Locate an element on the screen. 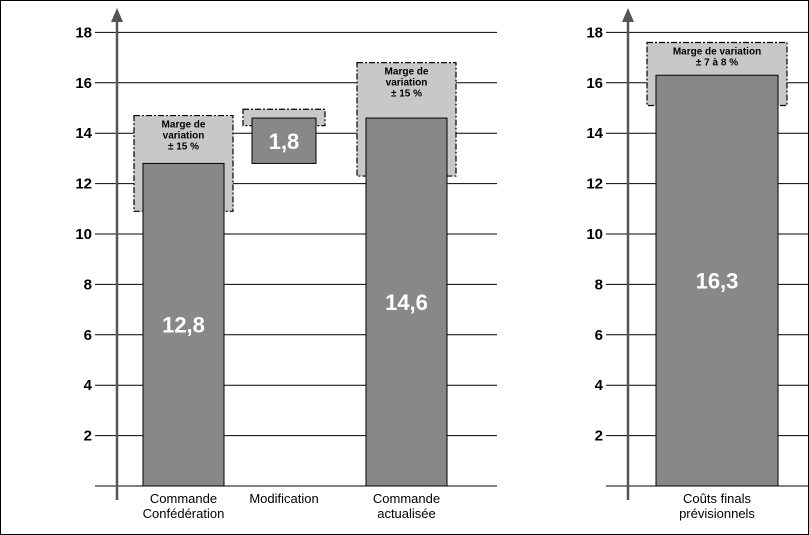 Image resolution: width=809 pixels, height=535 pixels. category-label: Coûts finals is located at coordinates (717, 498).